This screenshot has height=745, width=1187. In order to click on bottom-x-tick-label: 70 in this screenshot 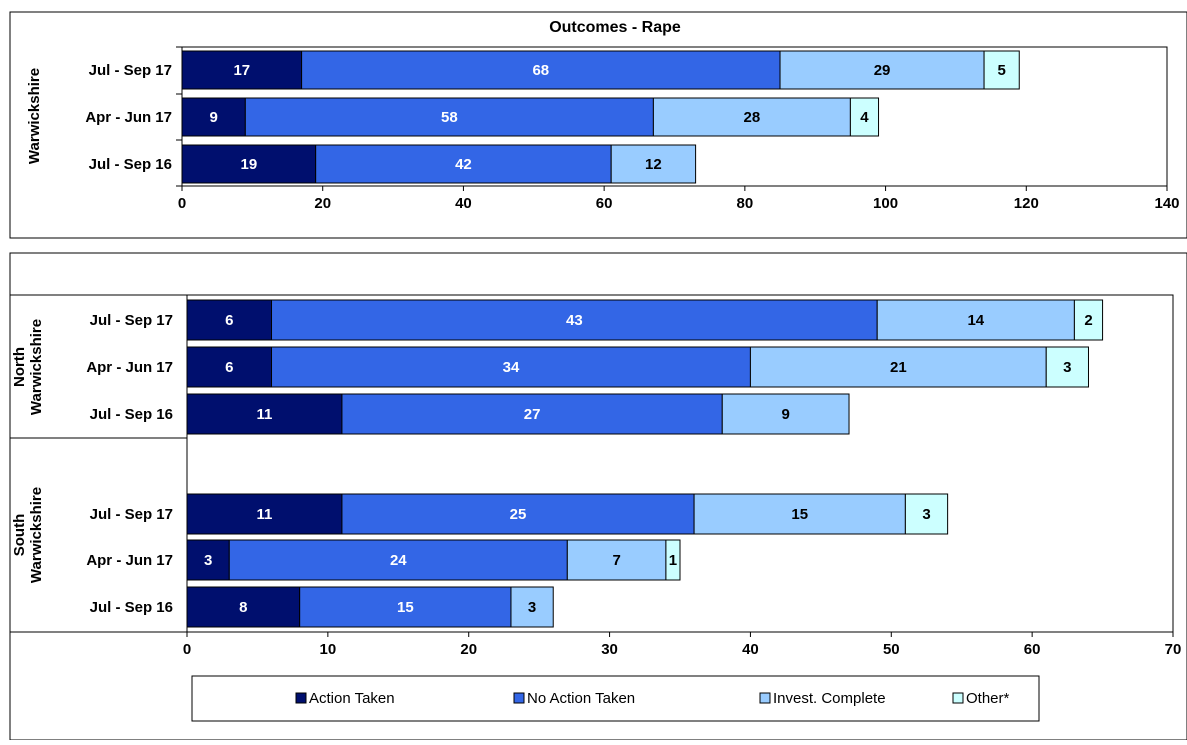, I will do `click(1173, 649)`.